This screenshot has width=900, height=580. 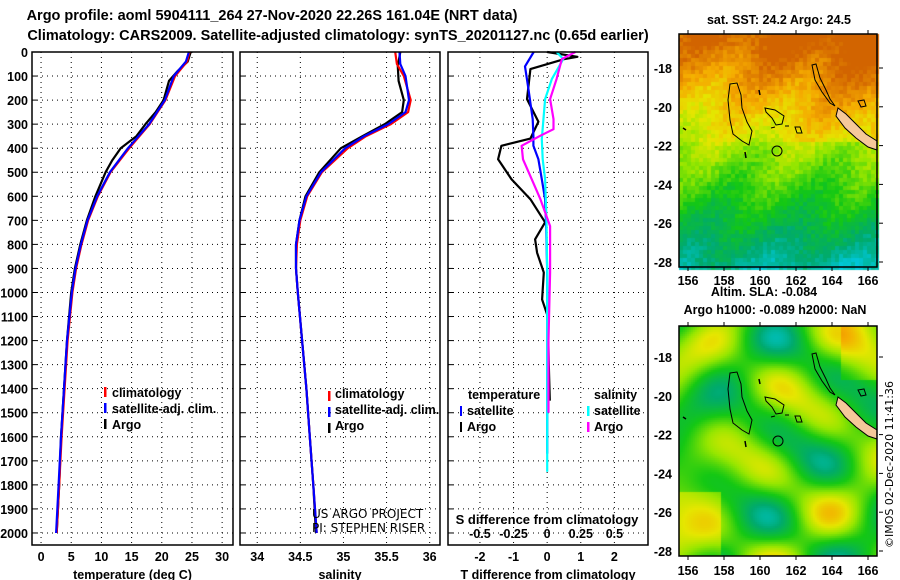 What do you see at coordinates (17, 221) in the screenshot?
I see `depth-tick-label: 700` at bounding box center [17, 221].